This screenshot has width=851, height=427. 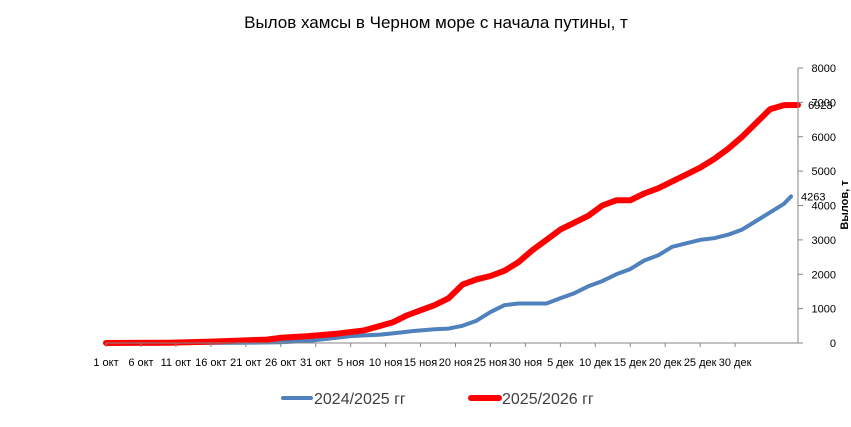 What do you see at coordinates (595, 363) in the screenshot?
I see `x-tick-label: 10 дек` at bounding box center [595, 363].